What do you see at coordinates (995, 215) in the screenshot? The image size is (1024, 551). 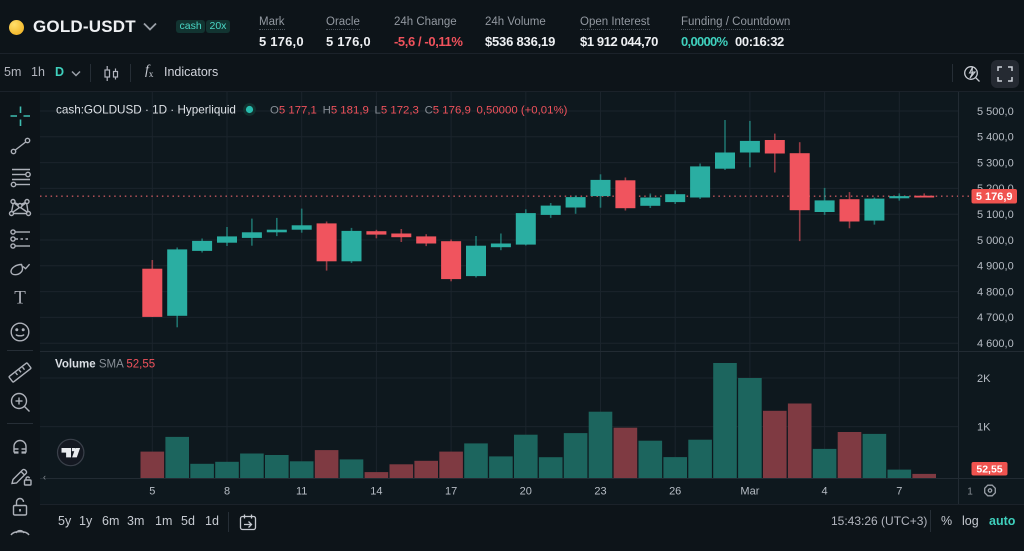 I see `svg-text: 5 100,0` at bounding box center [995, 215].